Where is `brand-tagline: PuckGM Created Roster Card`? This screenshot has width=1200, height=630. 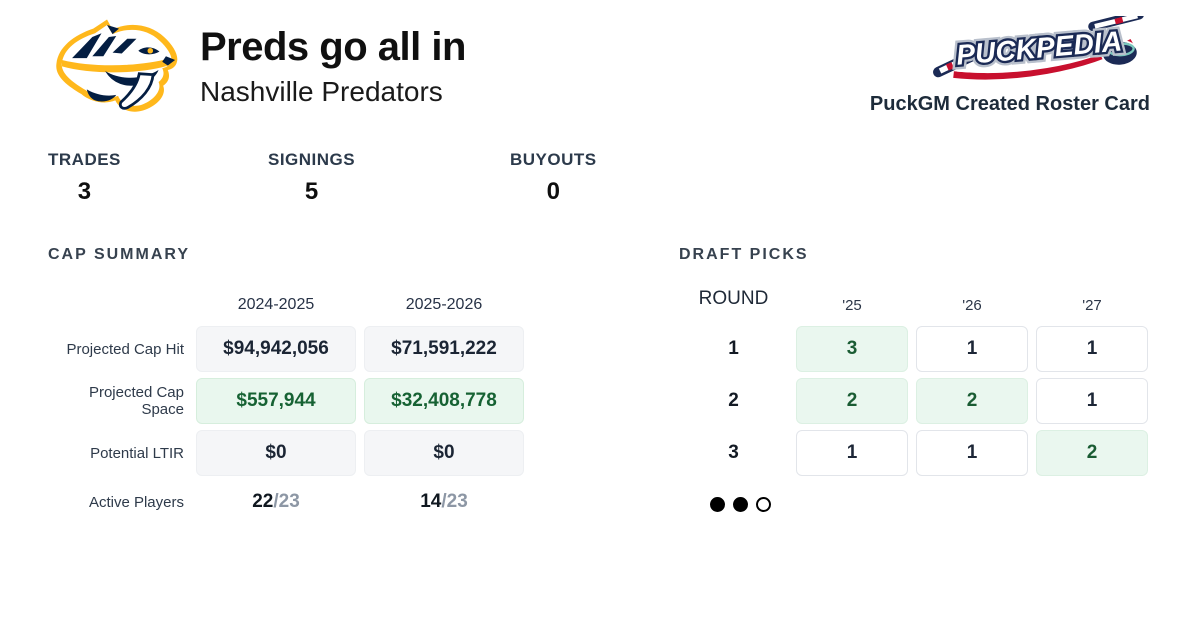 brand-tagline: PuckGM Created Roster Card is located at coordinates (1009, 104).